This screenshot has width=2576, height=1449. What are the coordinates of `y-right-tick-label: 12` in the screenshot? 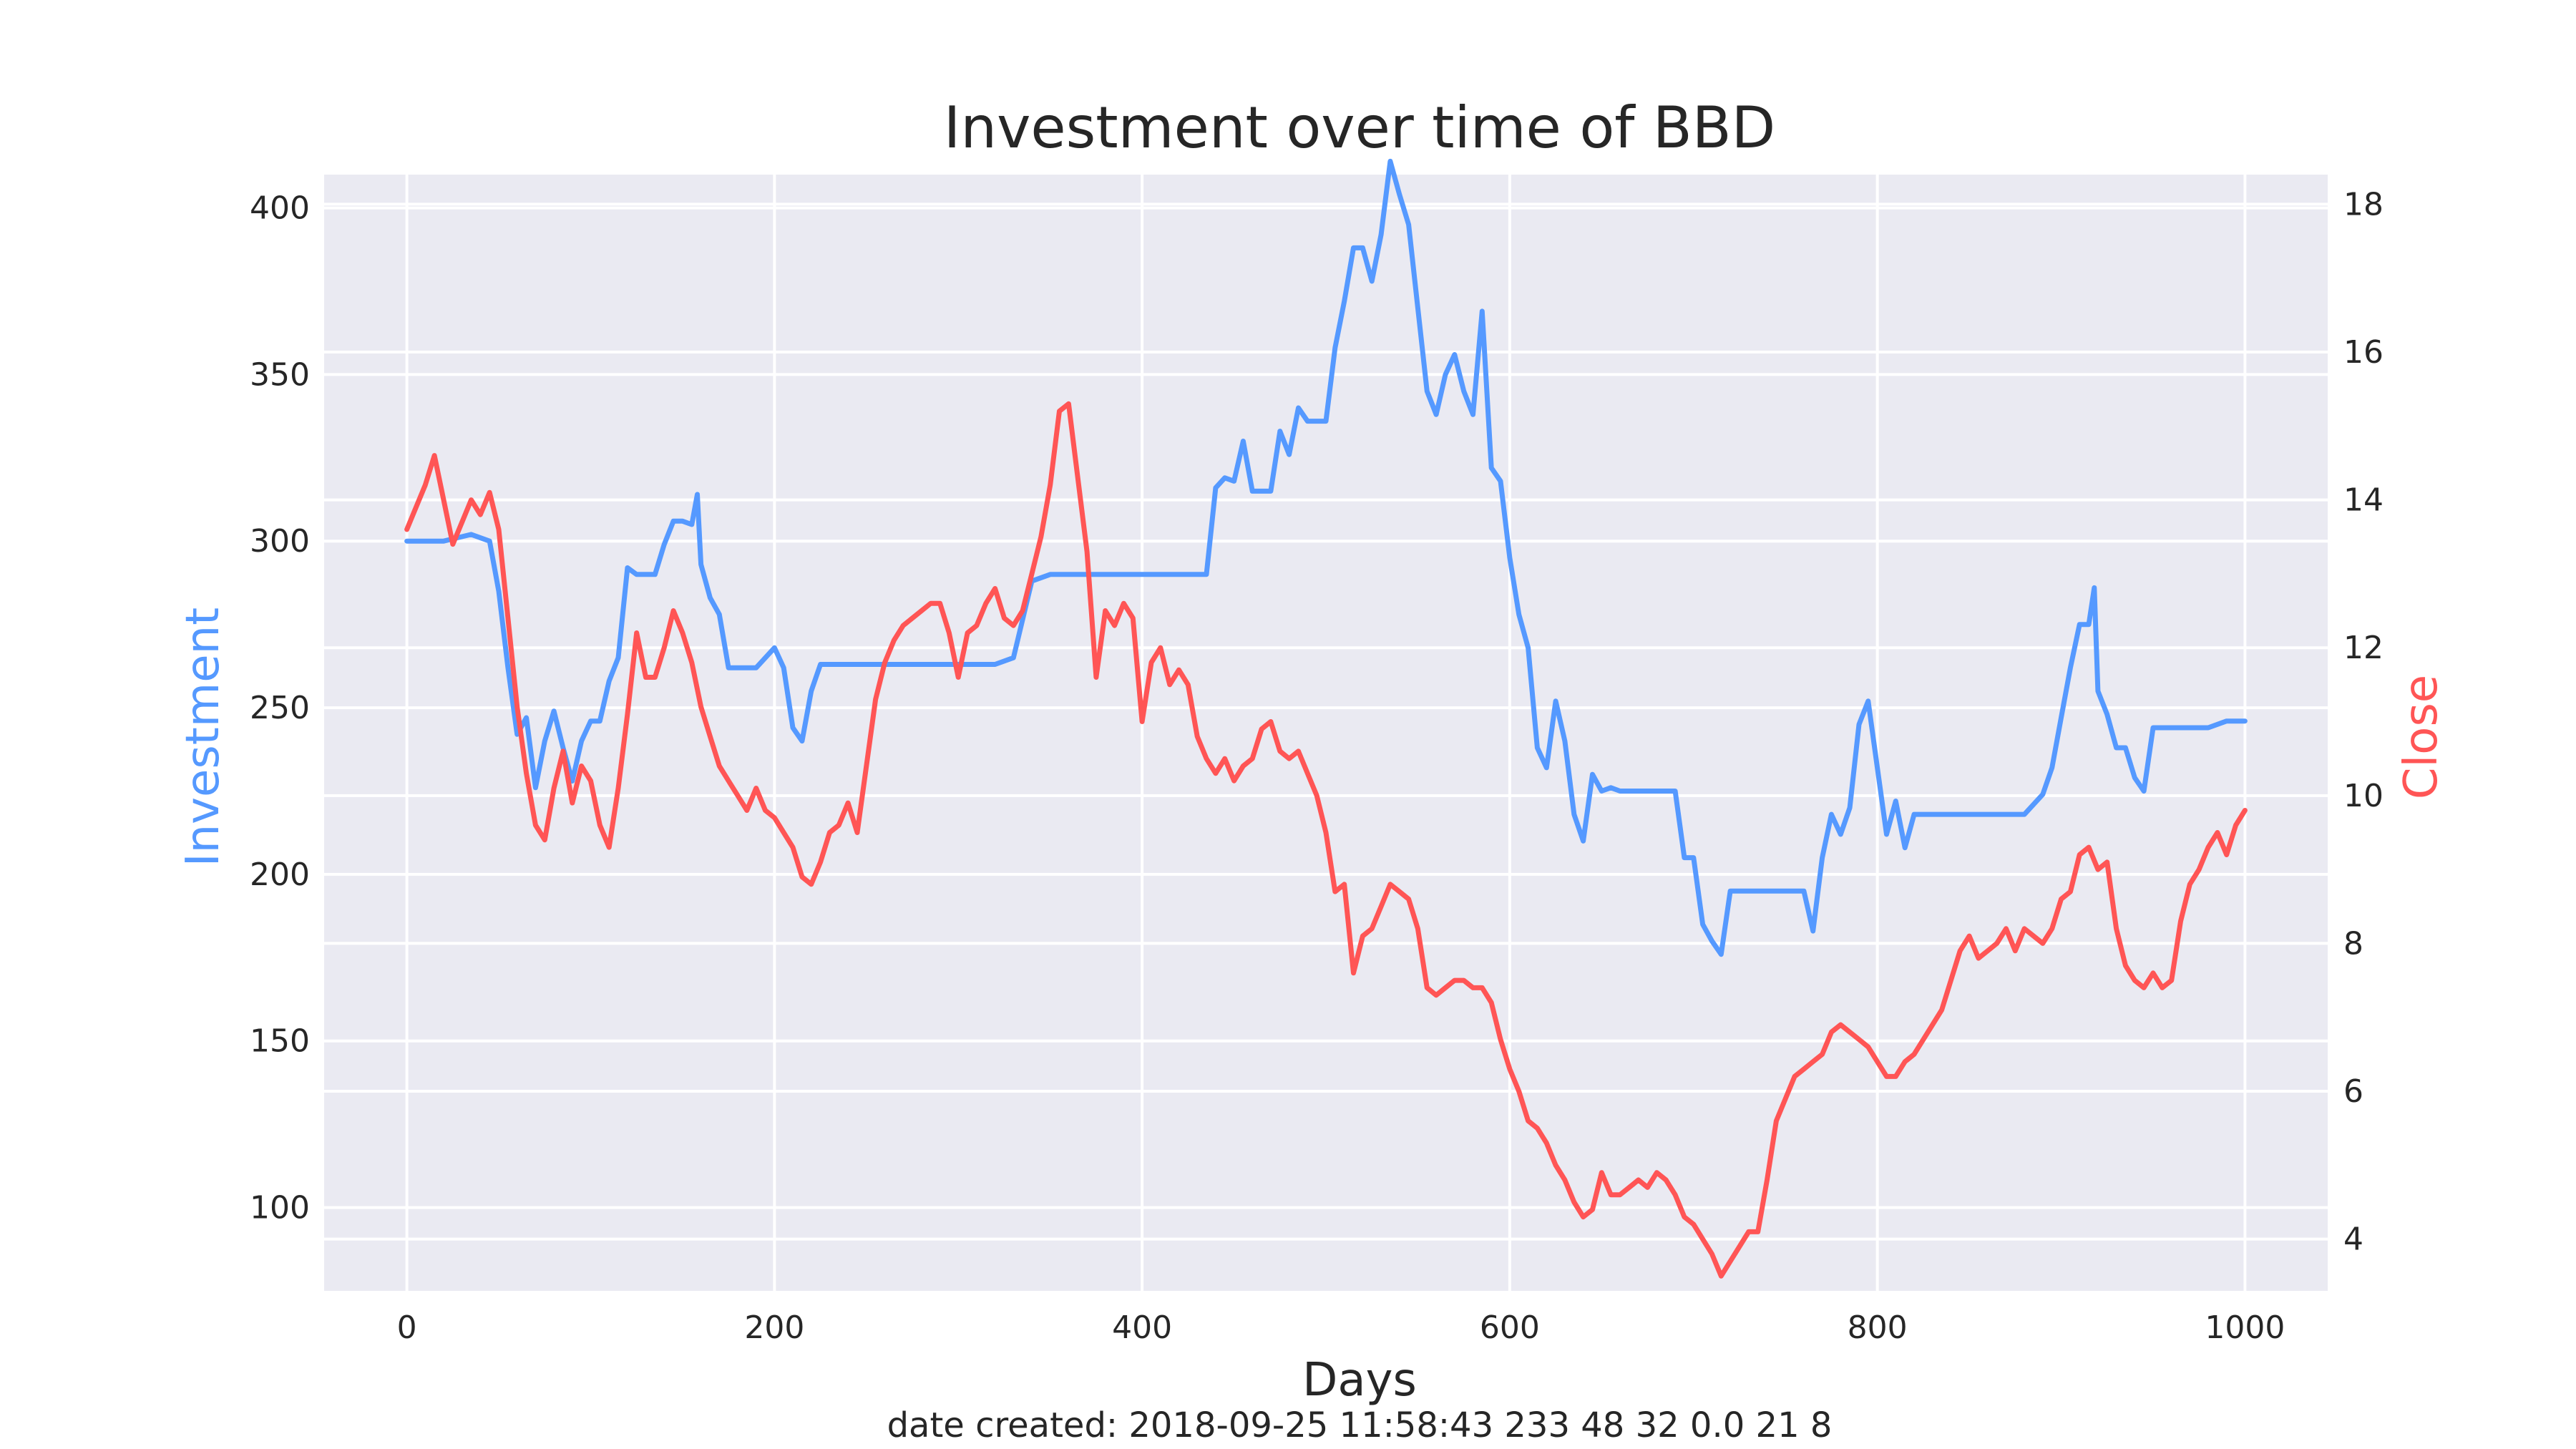 It's located at (2363, 648).